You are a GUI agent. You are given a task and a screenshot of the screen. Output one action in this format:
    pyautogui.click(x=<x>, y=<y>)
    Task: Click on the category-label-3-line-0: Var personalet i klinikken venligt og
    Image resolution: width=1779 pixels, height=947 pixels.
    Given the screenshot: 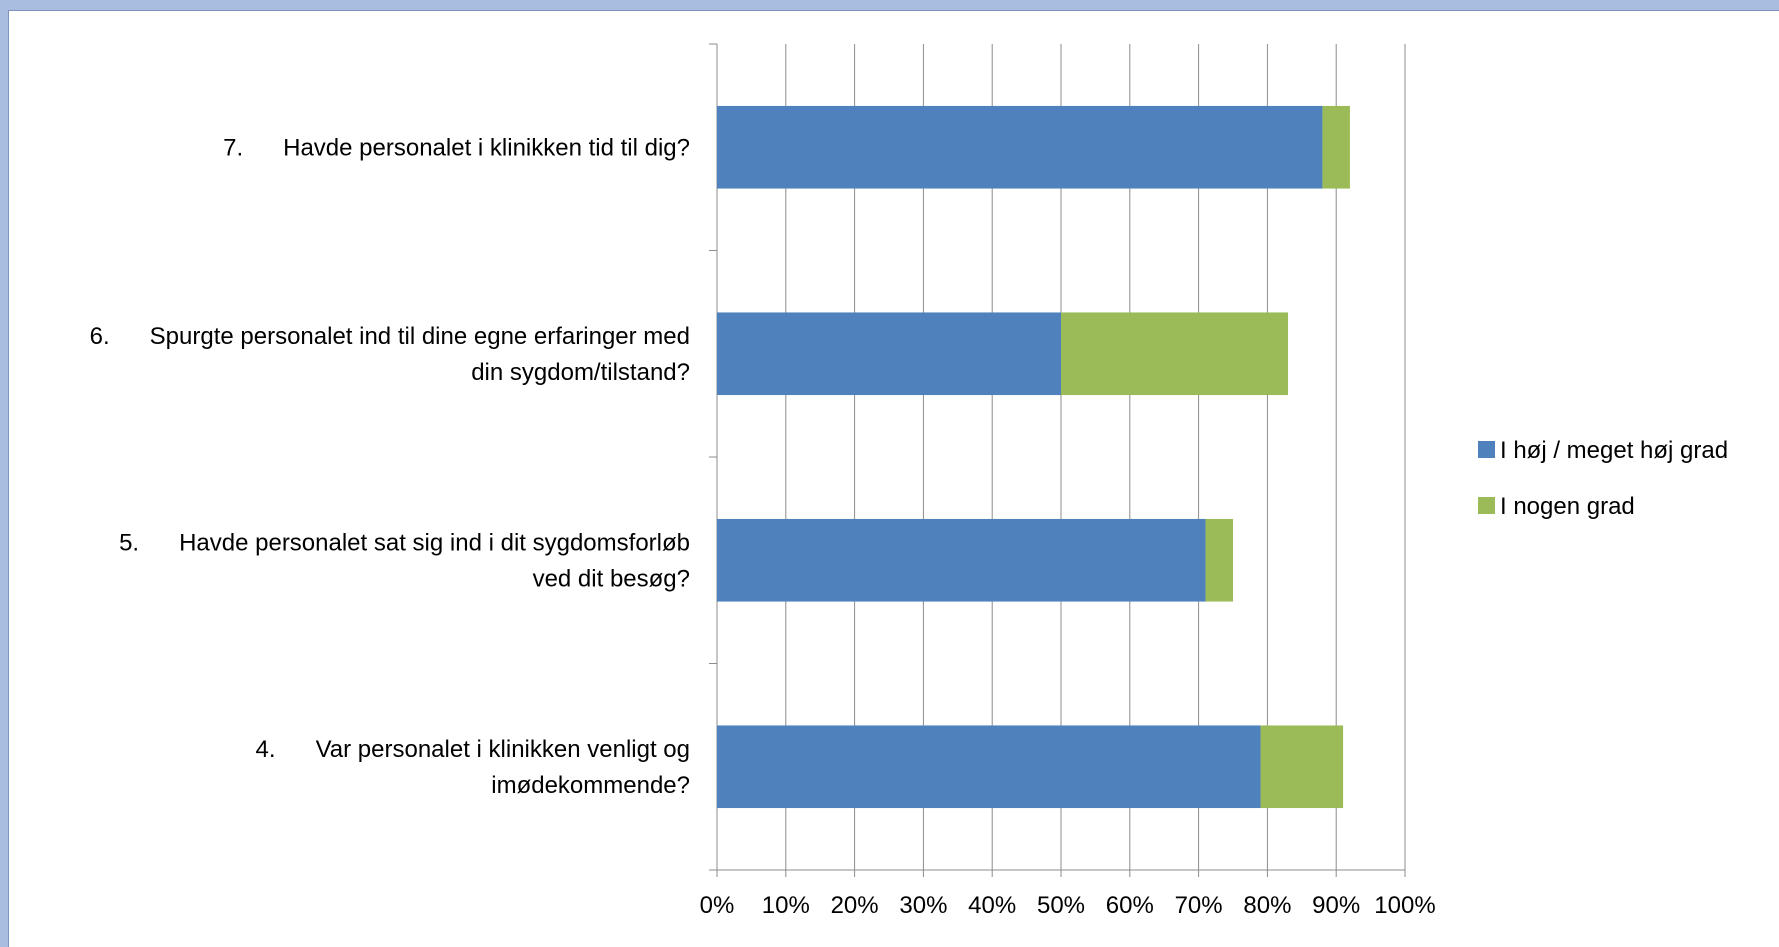 What is the action you would take?
    pyautogui.click(x=503, y=749)
    